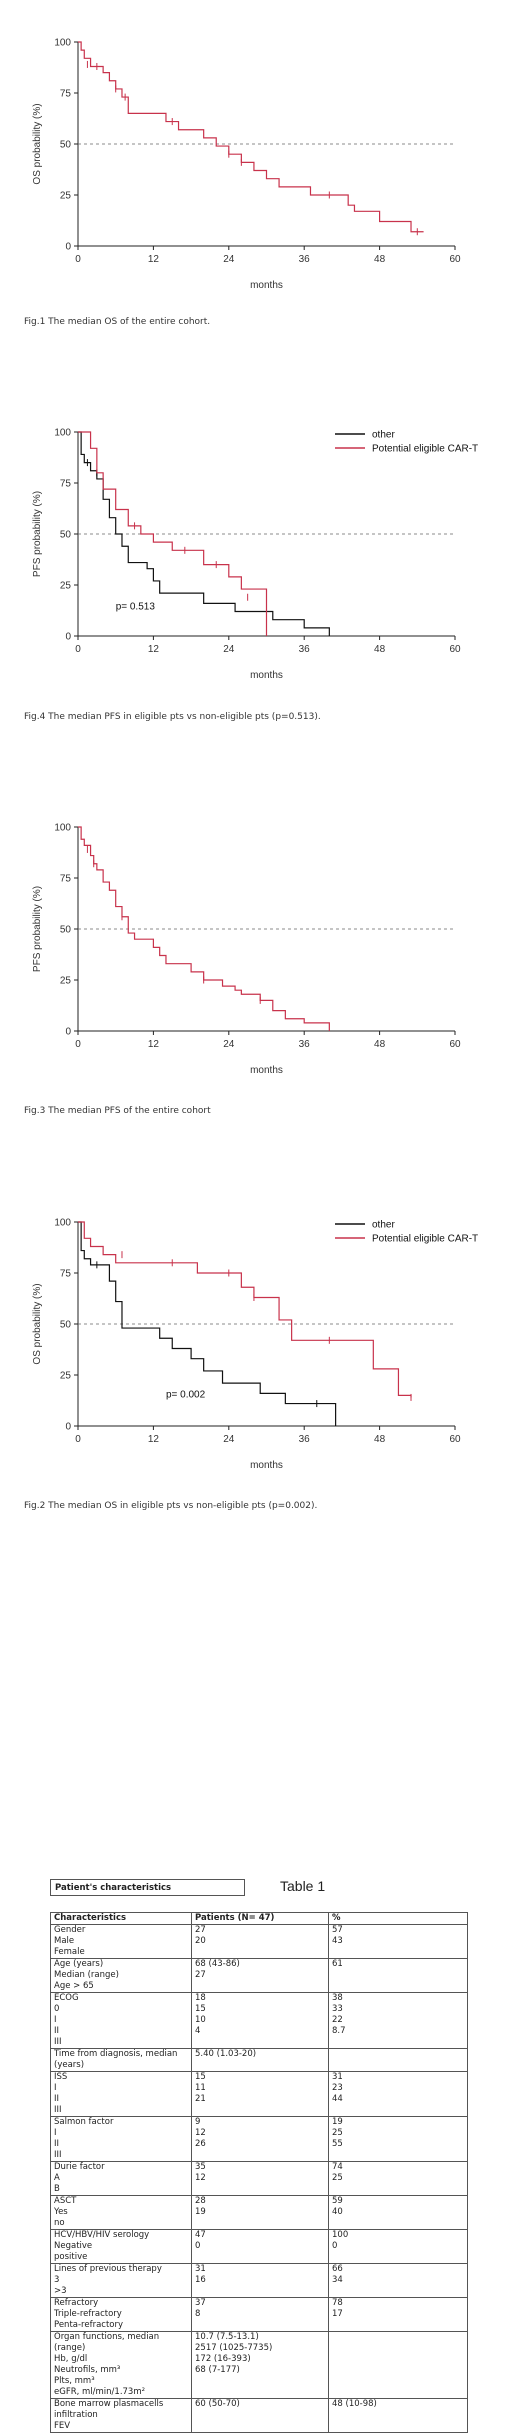 The image size is (520, 2433). Describe the element at coordinates (154, 1044) in the screenshot. I see `x-tick-label: 12` at that location.